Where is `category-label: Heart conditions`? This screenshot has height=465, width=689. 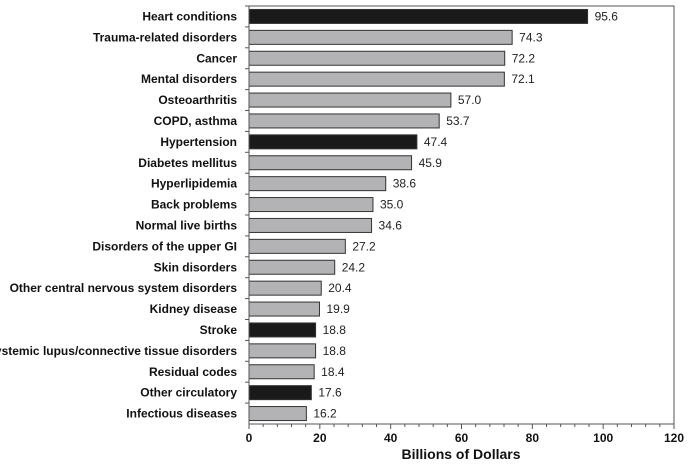 category-label: Heart conditions is located at coordinates (189, 16).